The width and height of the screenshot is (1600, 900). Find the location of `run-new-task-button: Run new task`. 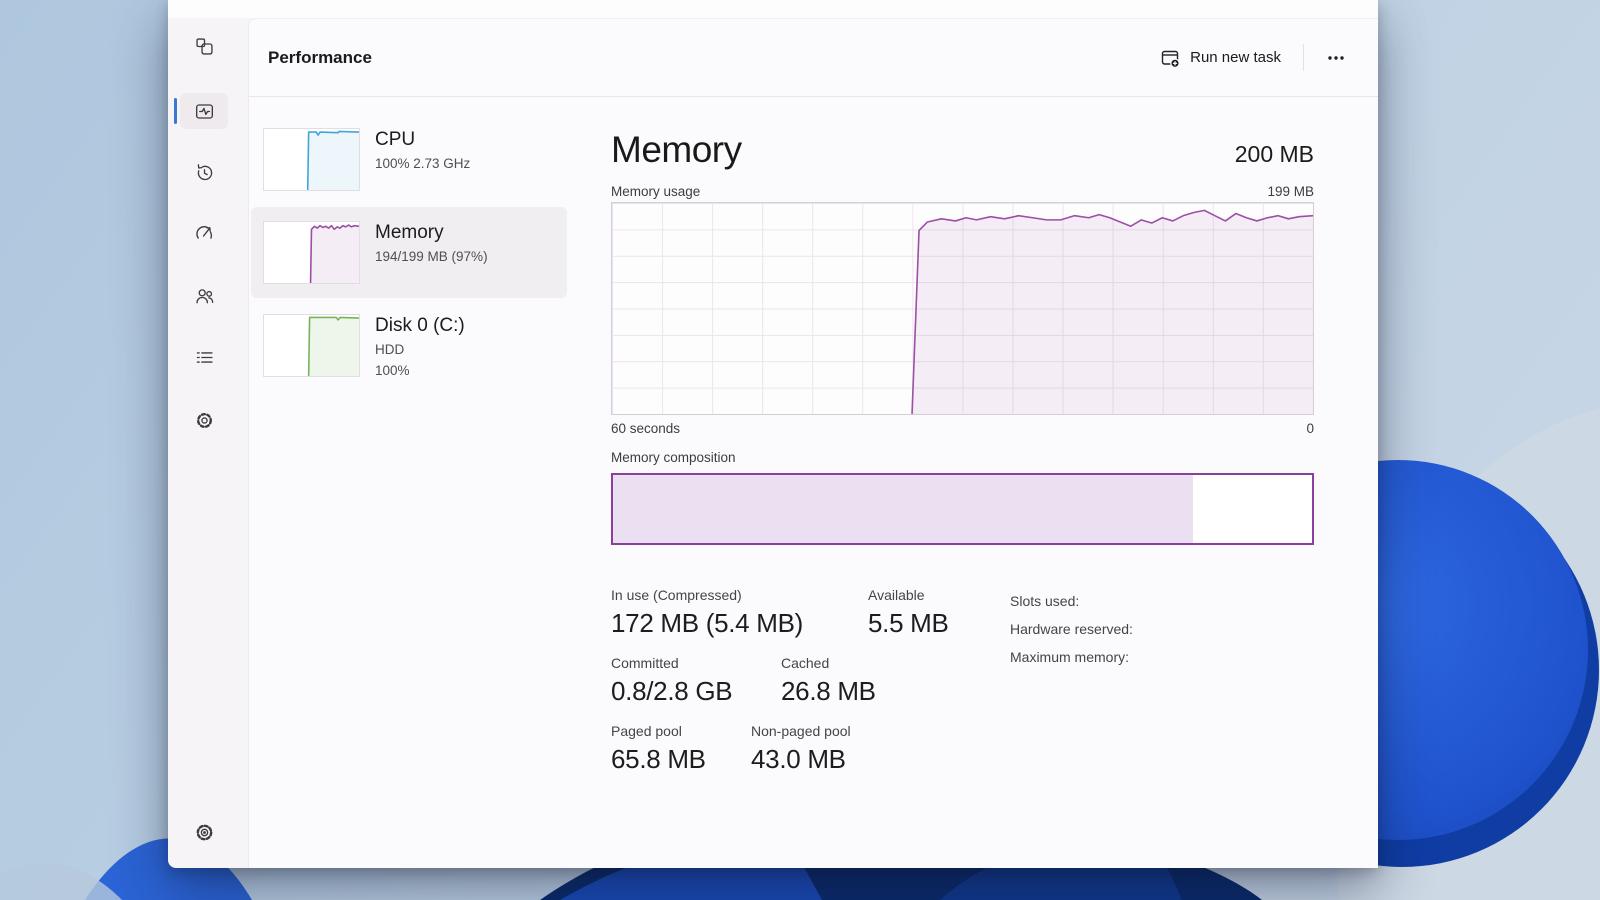

run-new-task-button: Run new task is located at coordinates (1220, 58).